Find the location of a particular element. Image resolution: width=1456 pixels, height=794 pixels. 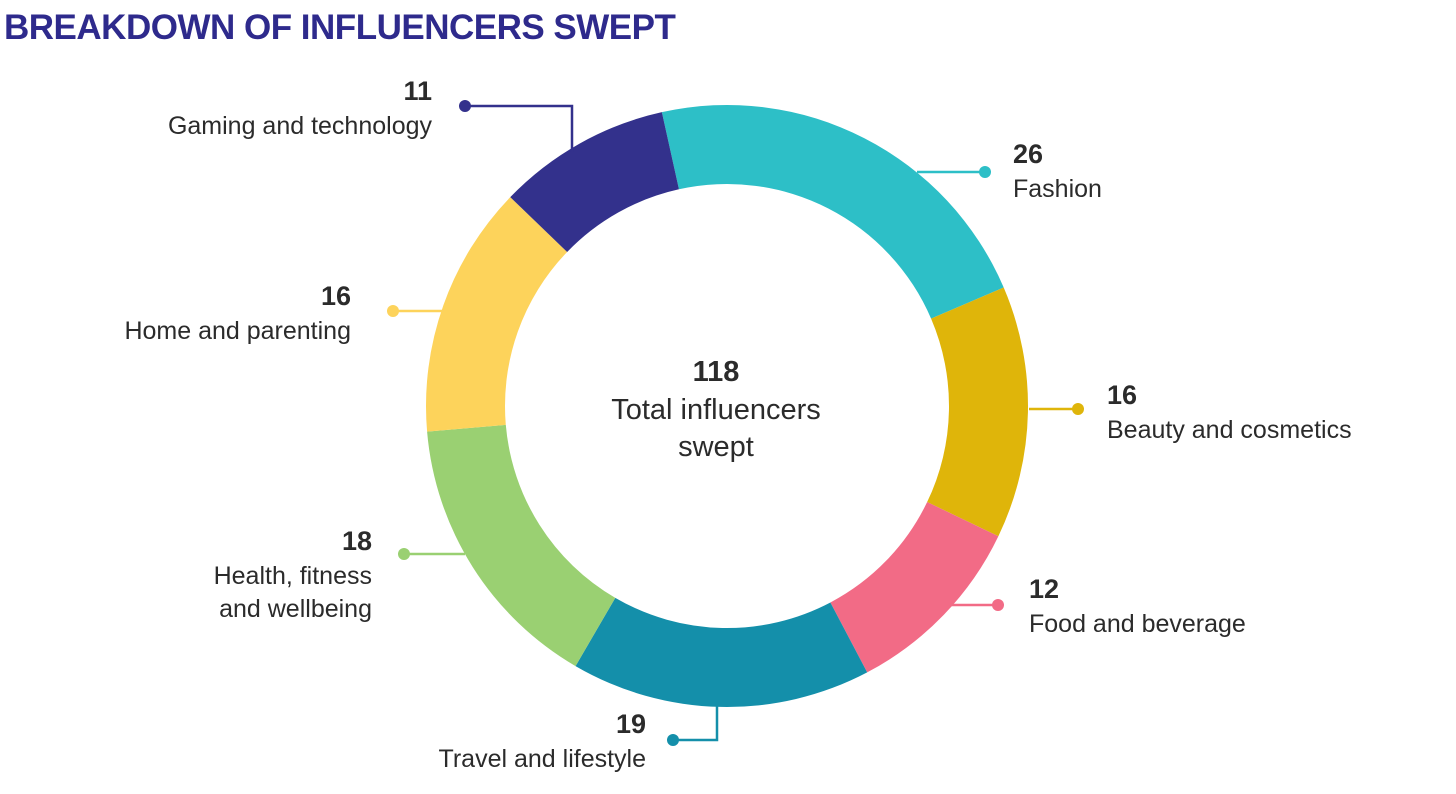

slice-name-label: Fashion is located at coordinates (1057, 189).